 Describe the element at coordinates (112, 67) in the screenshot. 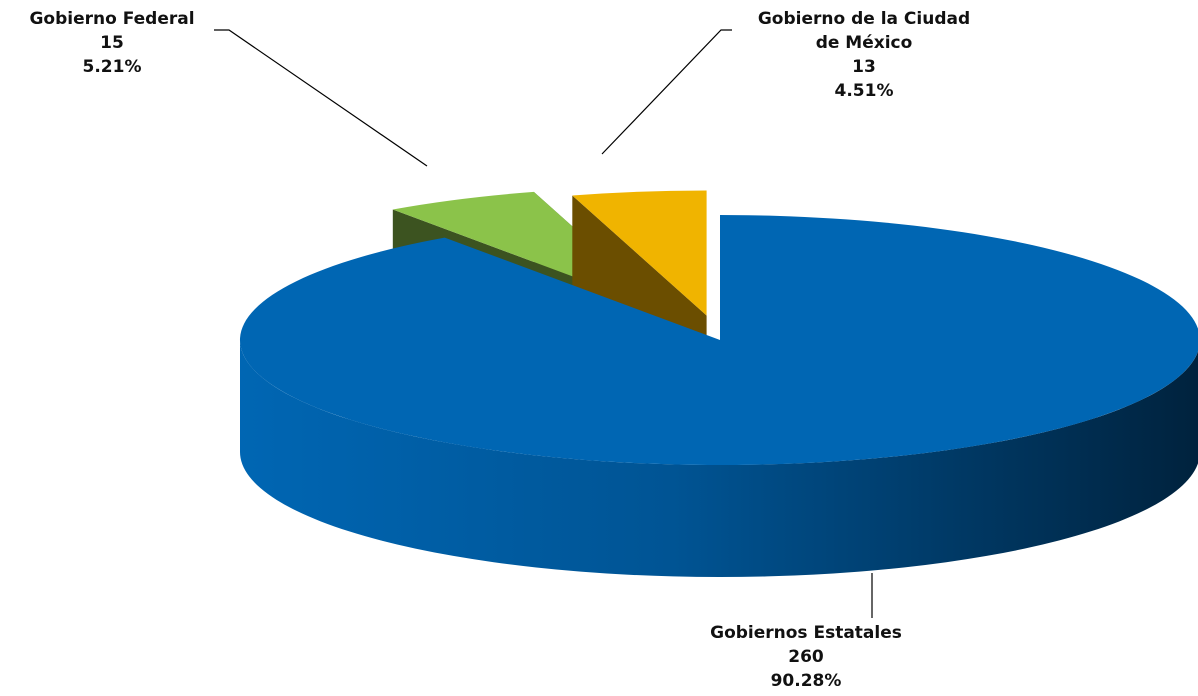

I see `slice-label-percent: 5.21%` at that location.